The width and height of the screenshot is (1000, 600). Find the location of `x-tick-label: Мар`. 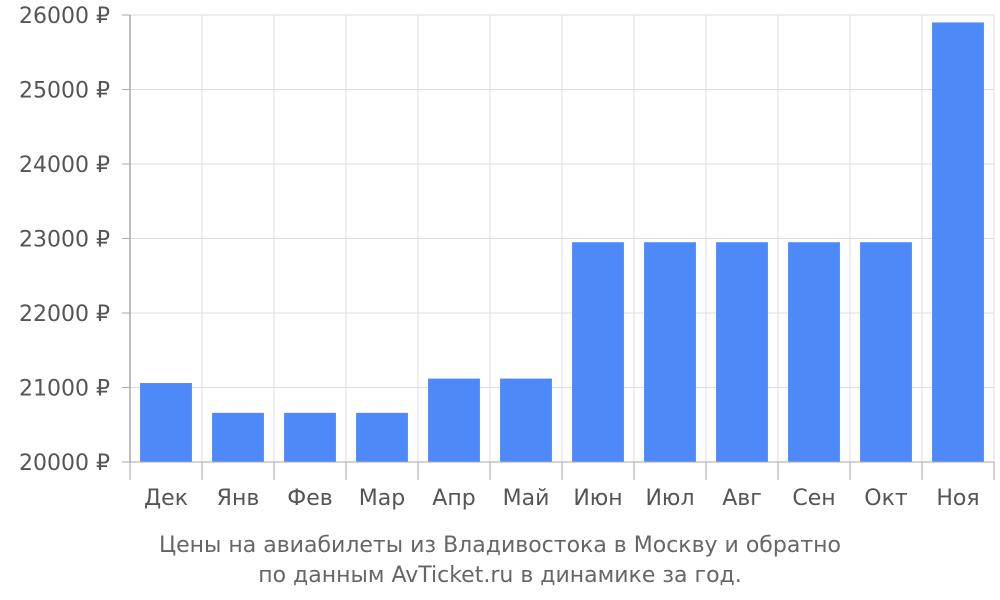

x-tick-label: Мар is located at coordinates (382, 498).